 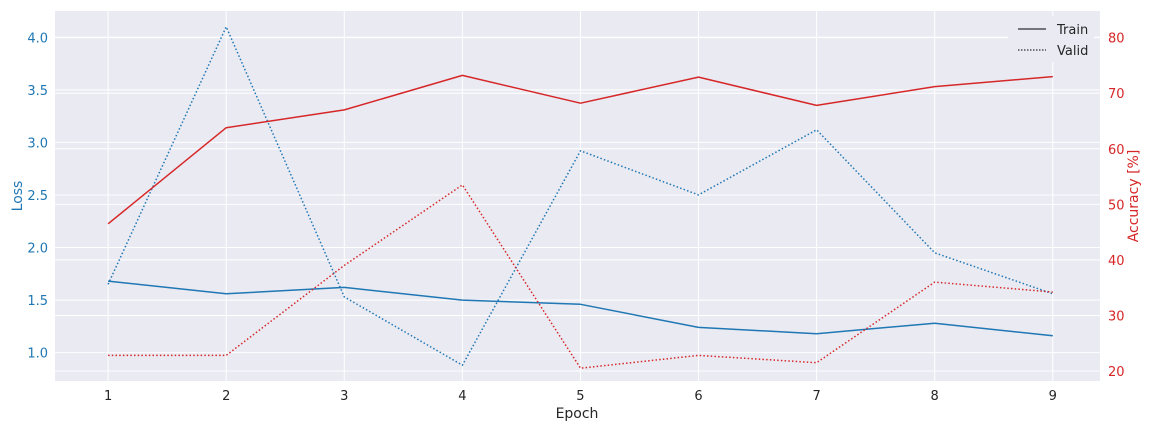 I want to click on right-tick-label: 80, so click(x=1116, y=39).